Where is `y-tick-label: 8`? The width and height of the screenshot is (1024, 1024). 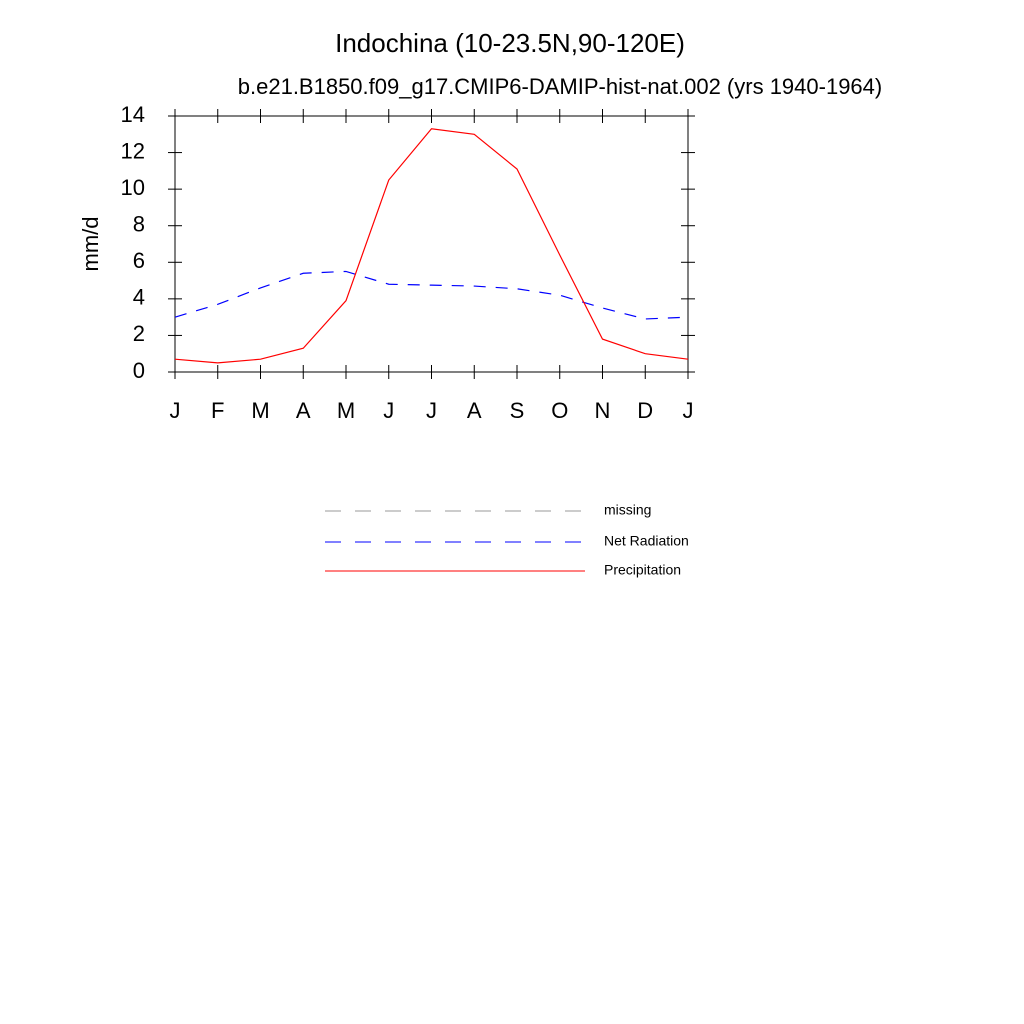
y-tick-label: 8 is located at coordinates (139, 224).